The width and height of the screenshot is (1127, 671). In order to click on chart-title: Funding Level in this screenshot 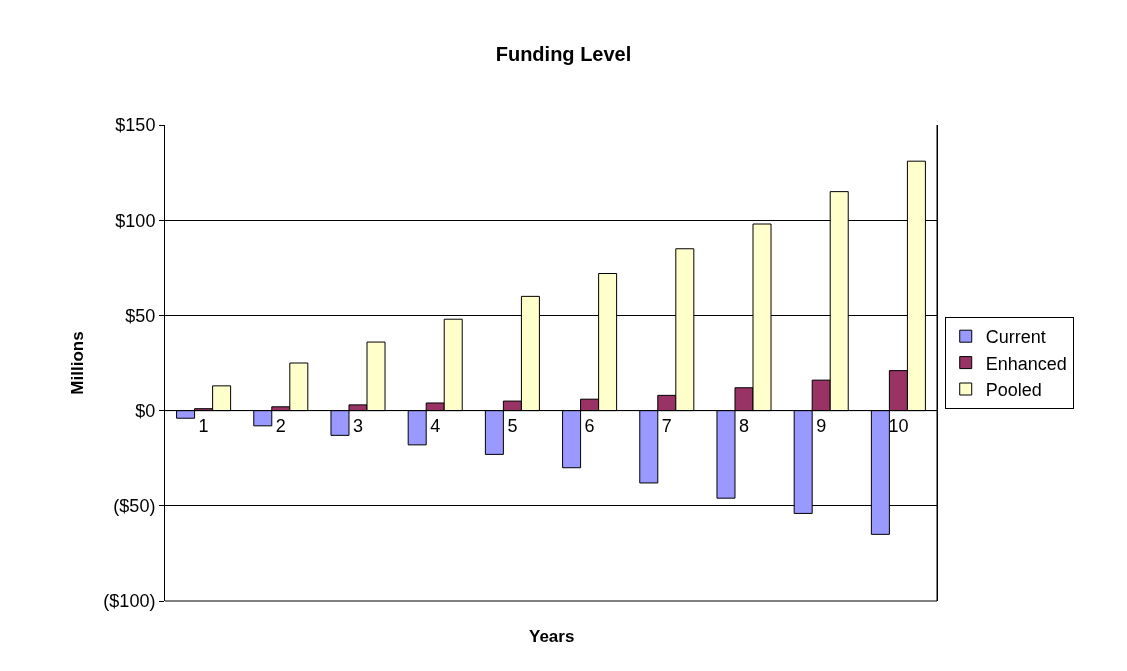, I will do `click(563, 53)`.